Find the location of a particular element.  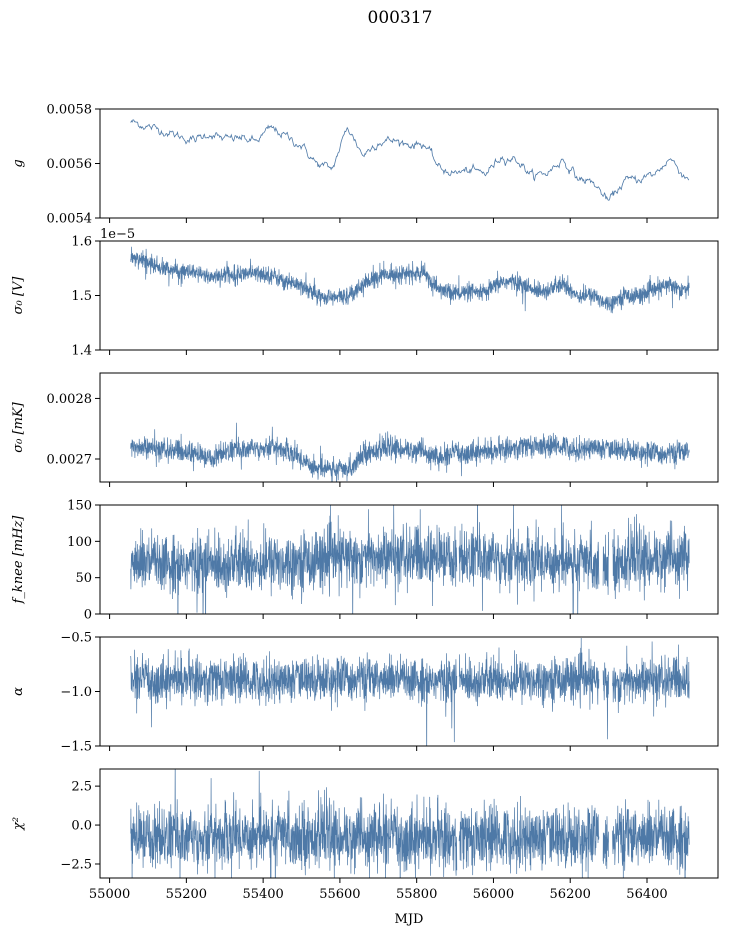

y-tick-label: −1.5 is located at coordinates (76, 747).